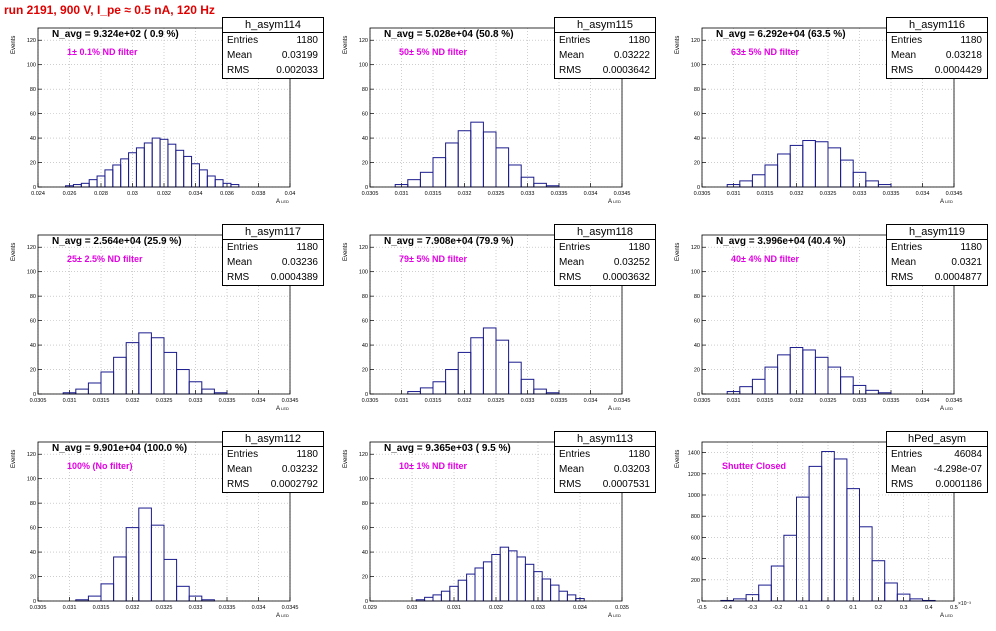 Image resolution: width=996 pixels, height=631 pixels. Describe the element at coordinates (273, 70) in the screenshot. I see `stats-row-rms: RMS 0.002033` at that location.